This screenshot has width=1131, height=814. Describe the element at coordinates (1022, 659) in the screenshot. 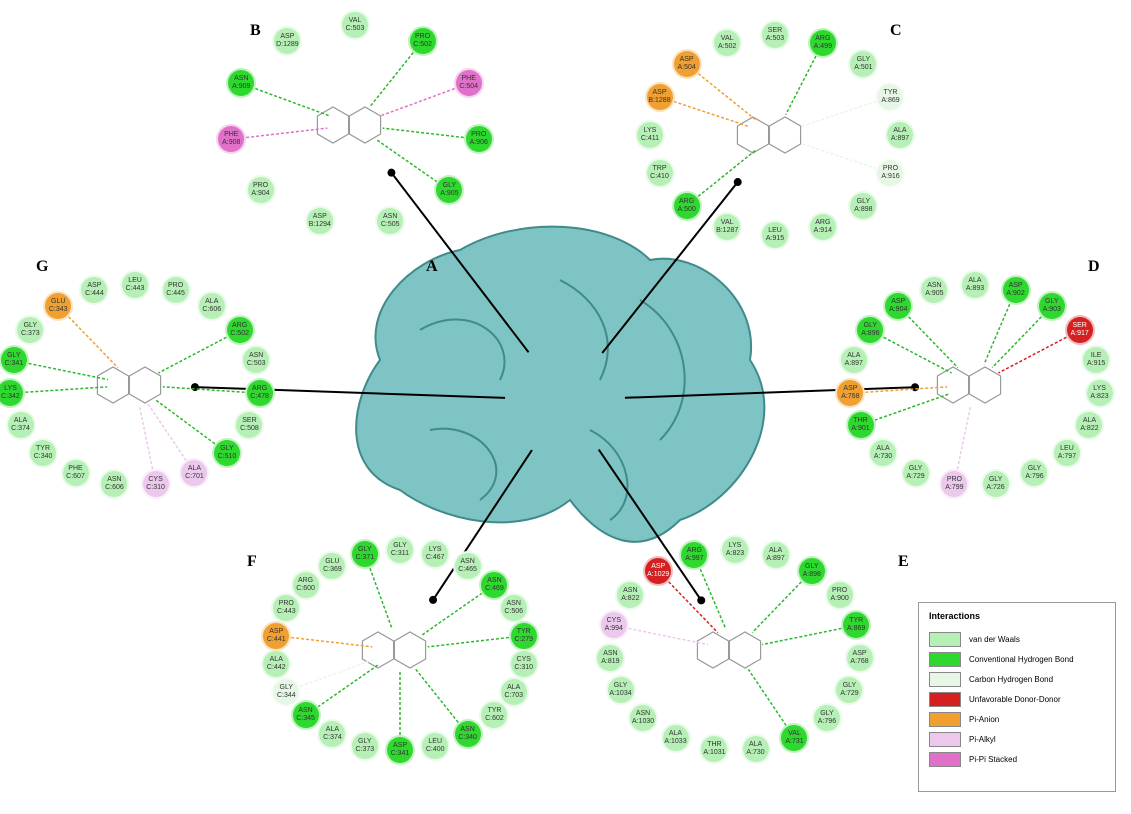

I see `legend-item: Conventional Hydrogen Bond` at that location.